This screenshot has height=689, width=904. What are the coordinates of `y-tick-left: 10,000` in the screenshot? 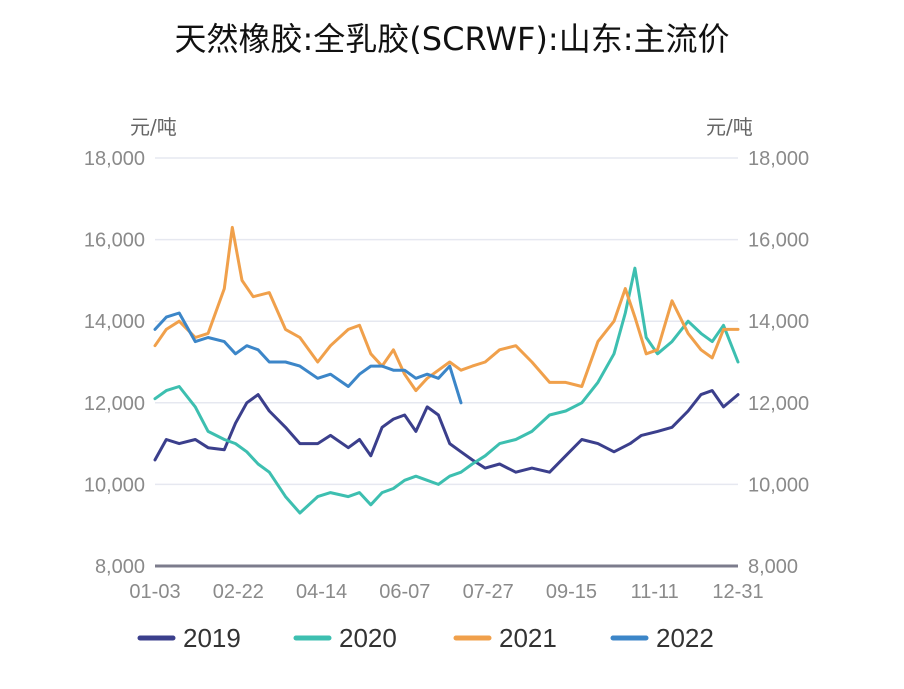 It's located at (114, 485).